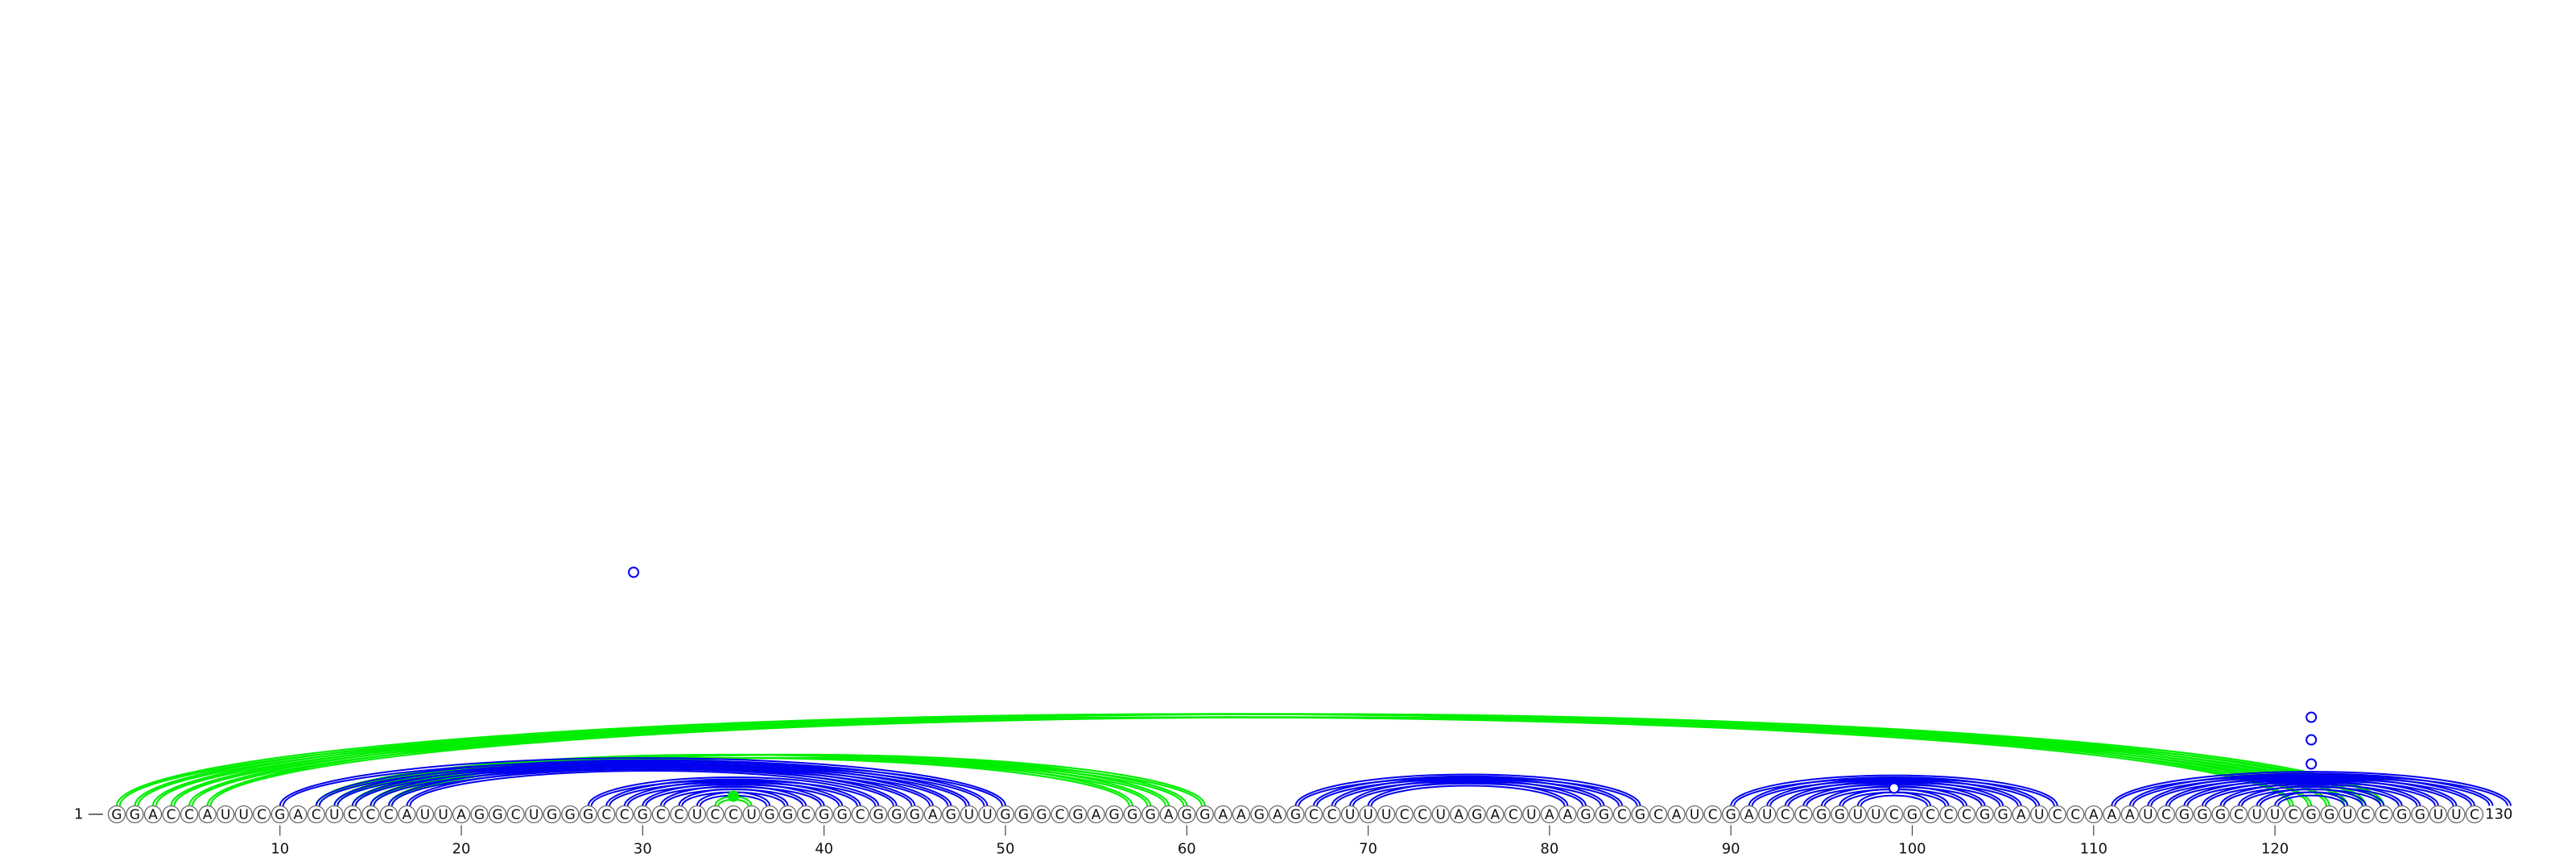  Describe the element at coordinates (1279, 841) in the screenshot. I see `position-ticks: 10 20 30 40 50 60 70 80 90 100 110 120` at that location.